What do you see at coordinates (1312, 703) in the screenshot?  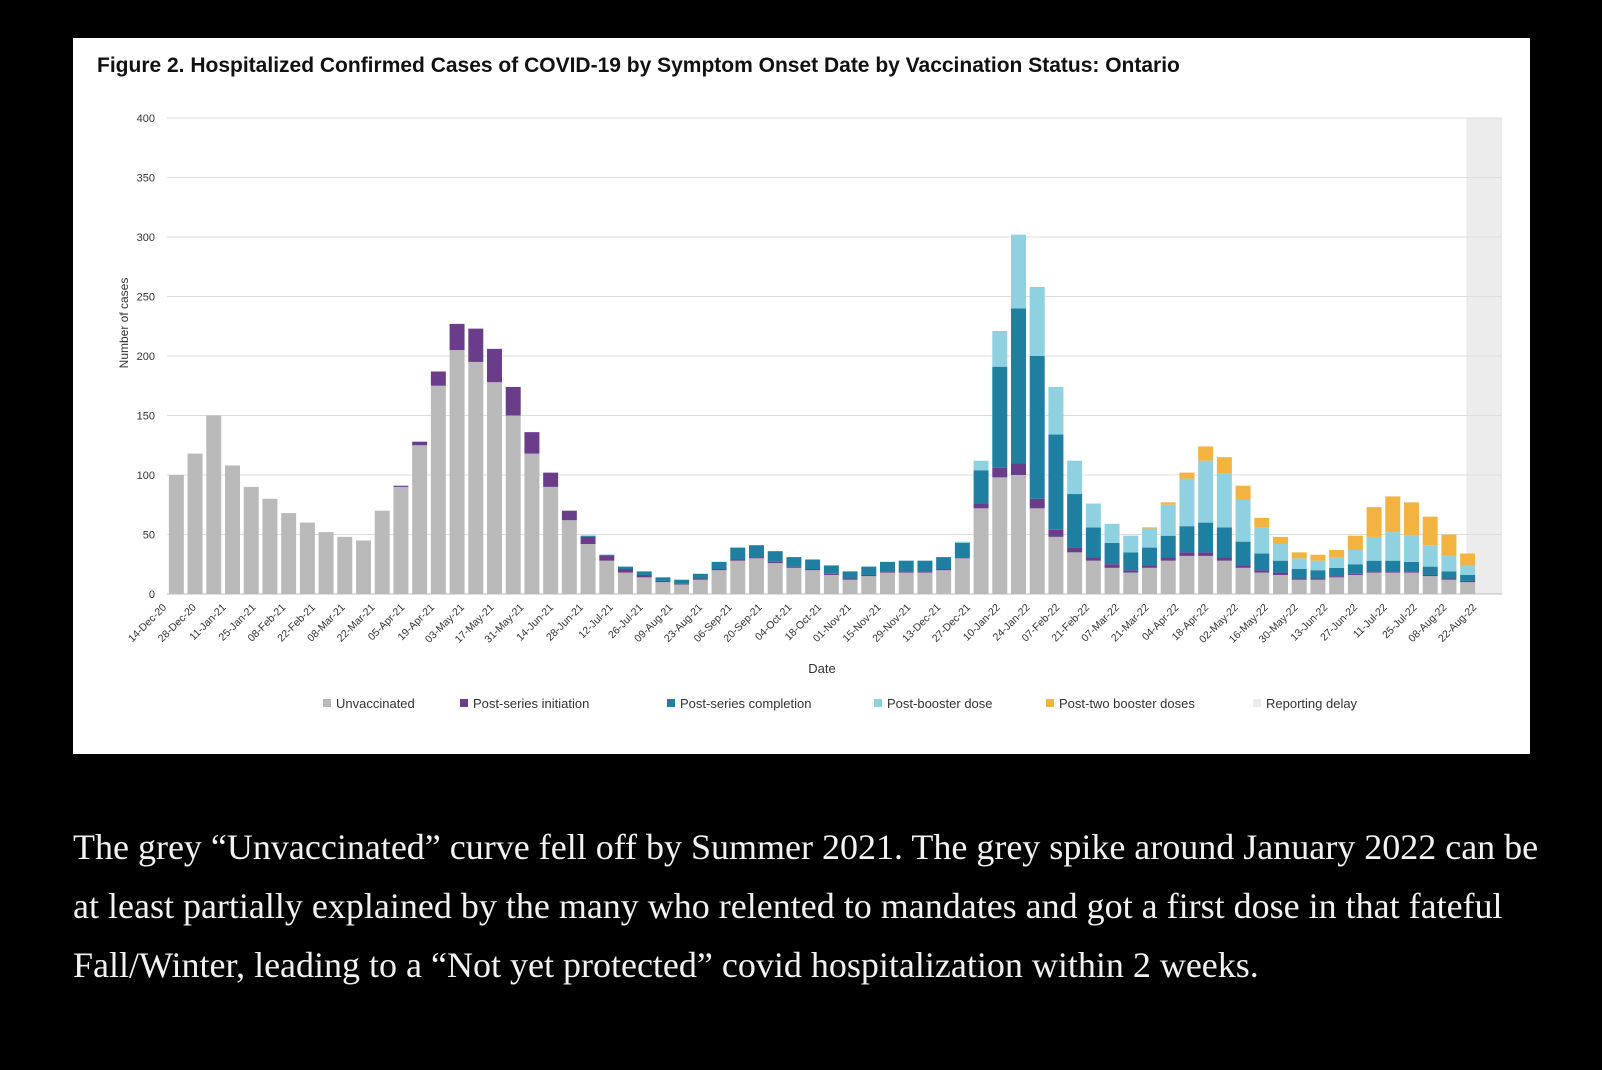 I see `legend-label: Reporting delay` at bounding box center [1312, 703].